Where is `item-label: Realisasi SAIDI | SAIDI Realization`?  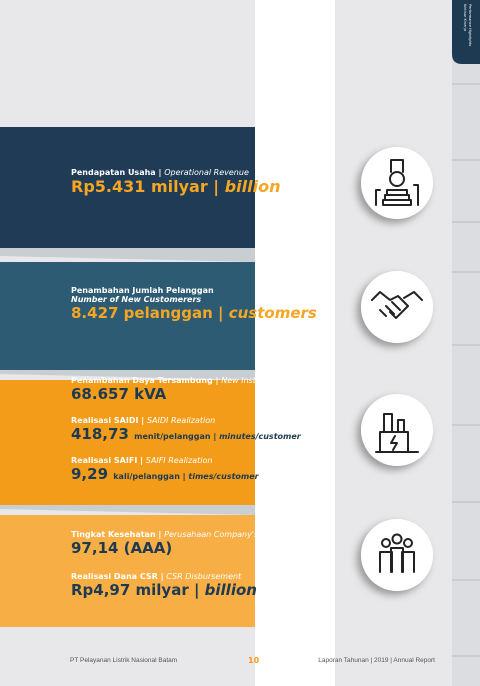 item-label: Realisasi SAIDI | SAIDI Realization is located at coordinates (143, 420).